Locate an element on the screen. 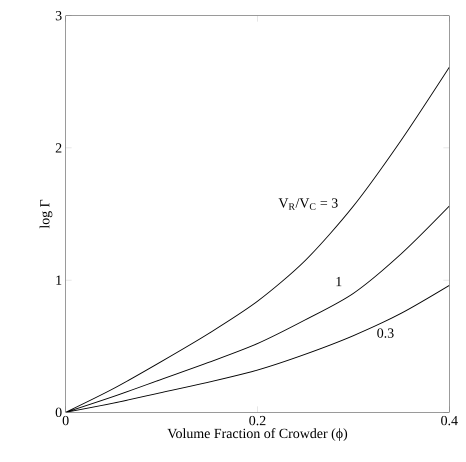 The image size is (466, 462). y-tick-label: 3 is located at coordinates (59, 16).